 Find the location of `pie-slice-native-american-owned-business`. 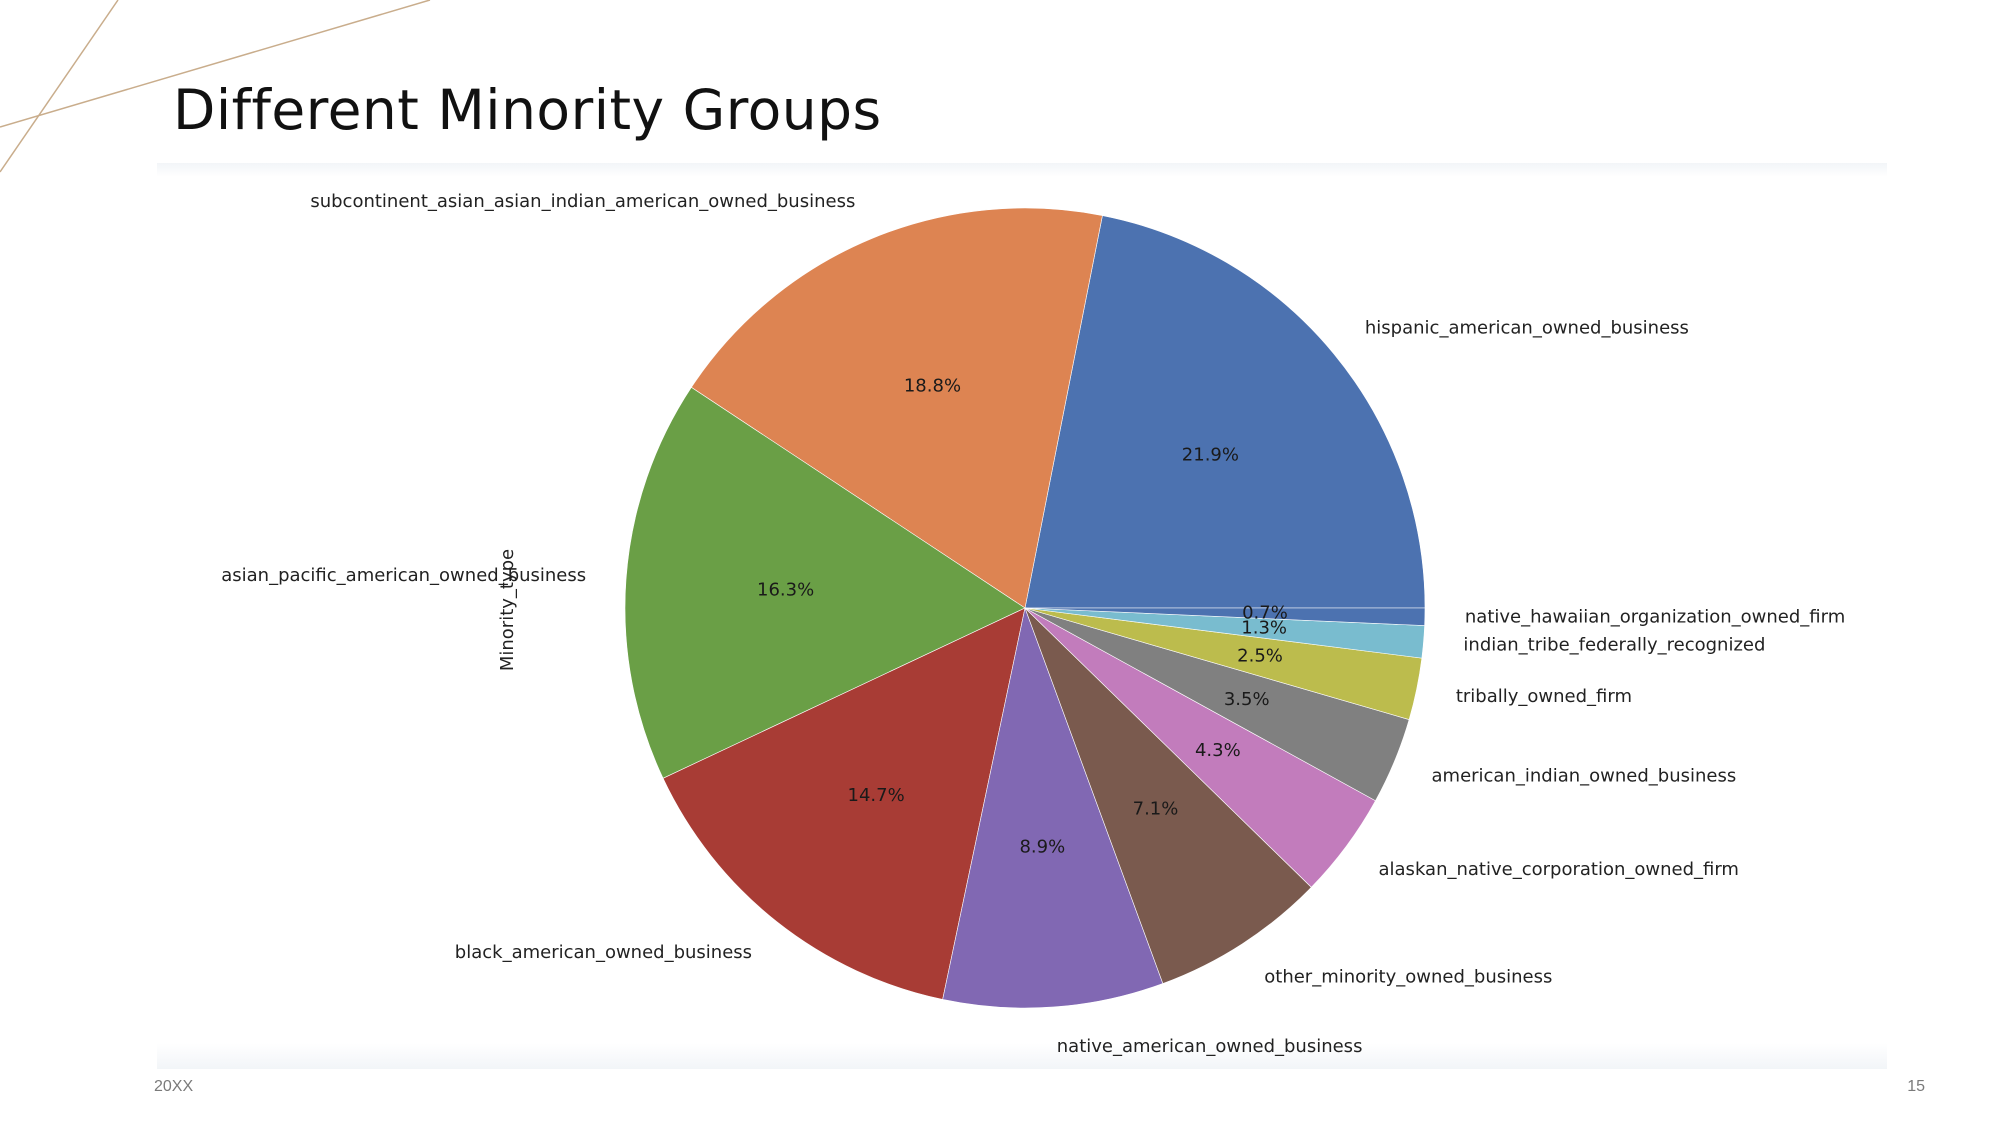

pie-slice-native-american-owned-business is located at coordinates (1053, 807).